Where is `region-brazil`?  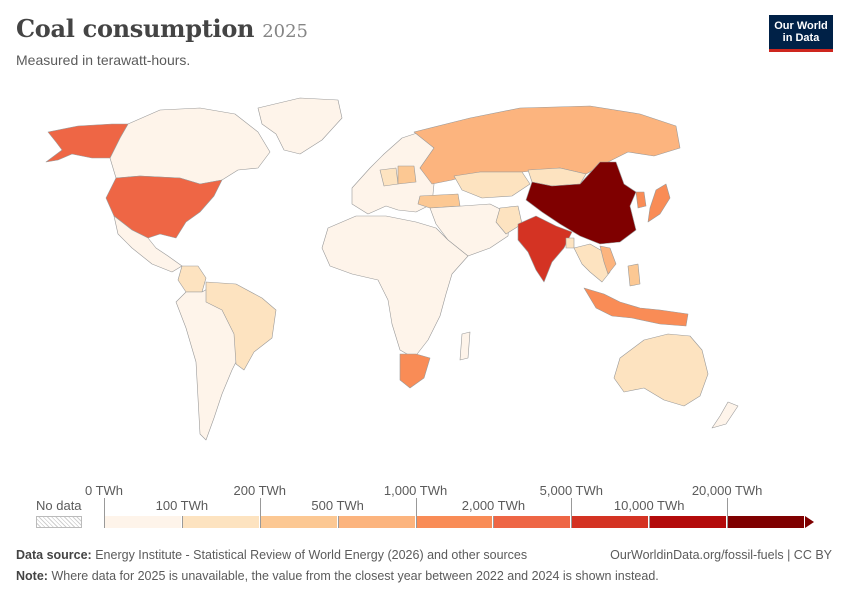
region-brazil is located at coordinates (241, 326).